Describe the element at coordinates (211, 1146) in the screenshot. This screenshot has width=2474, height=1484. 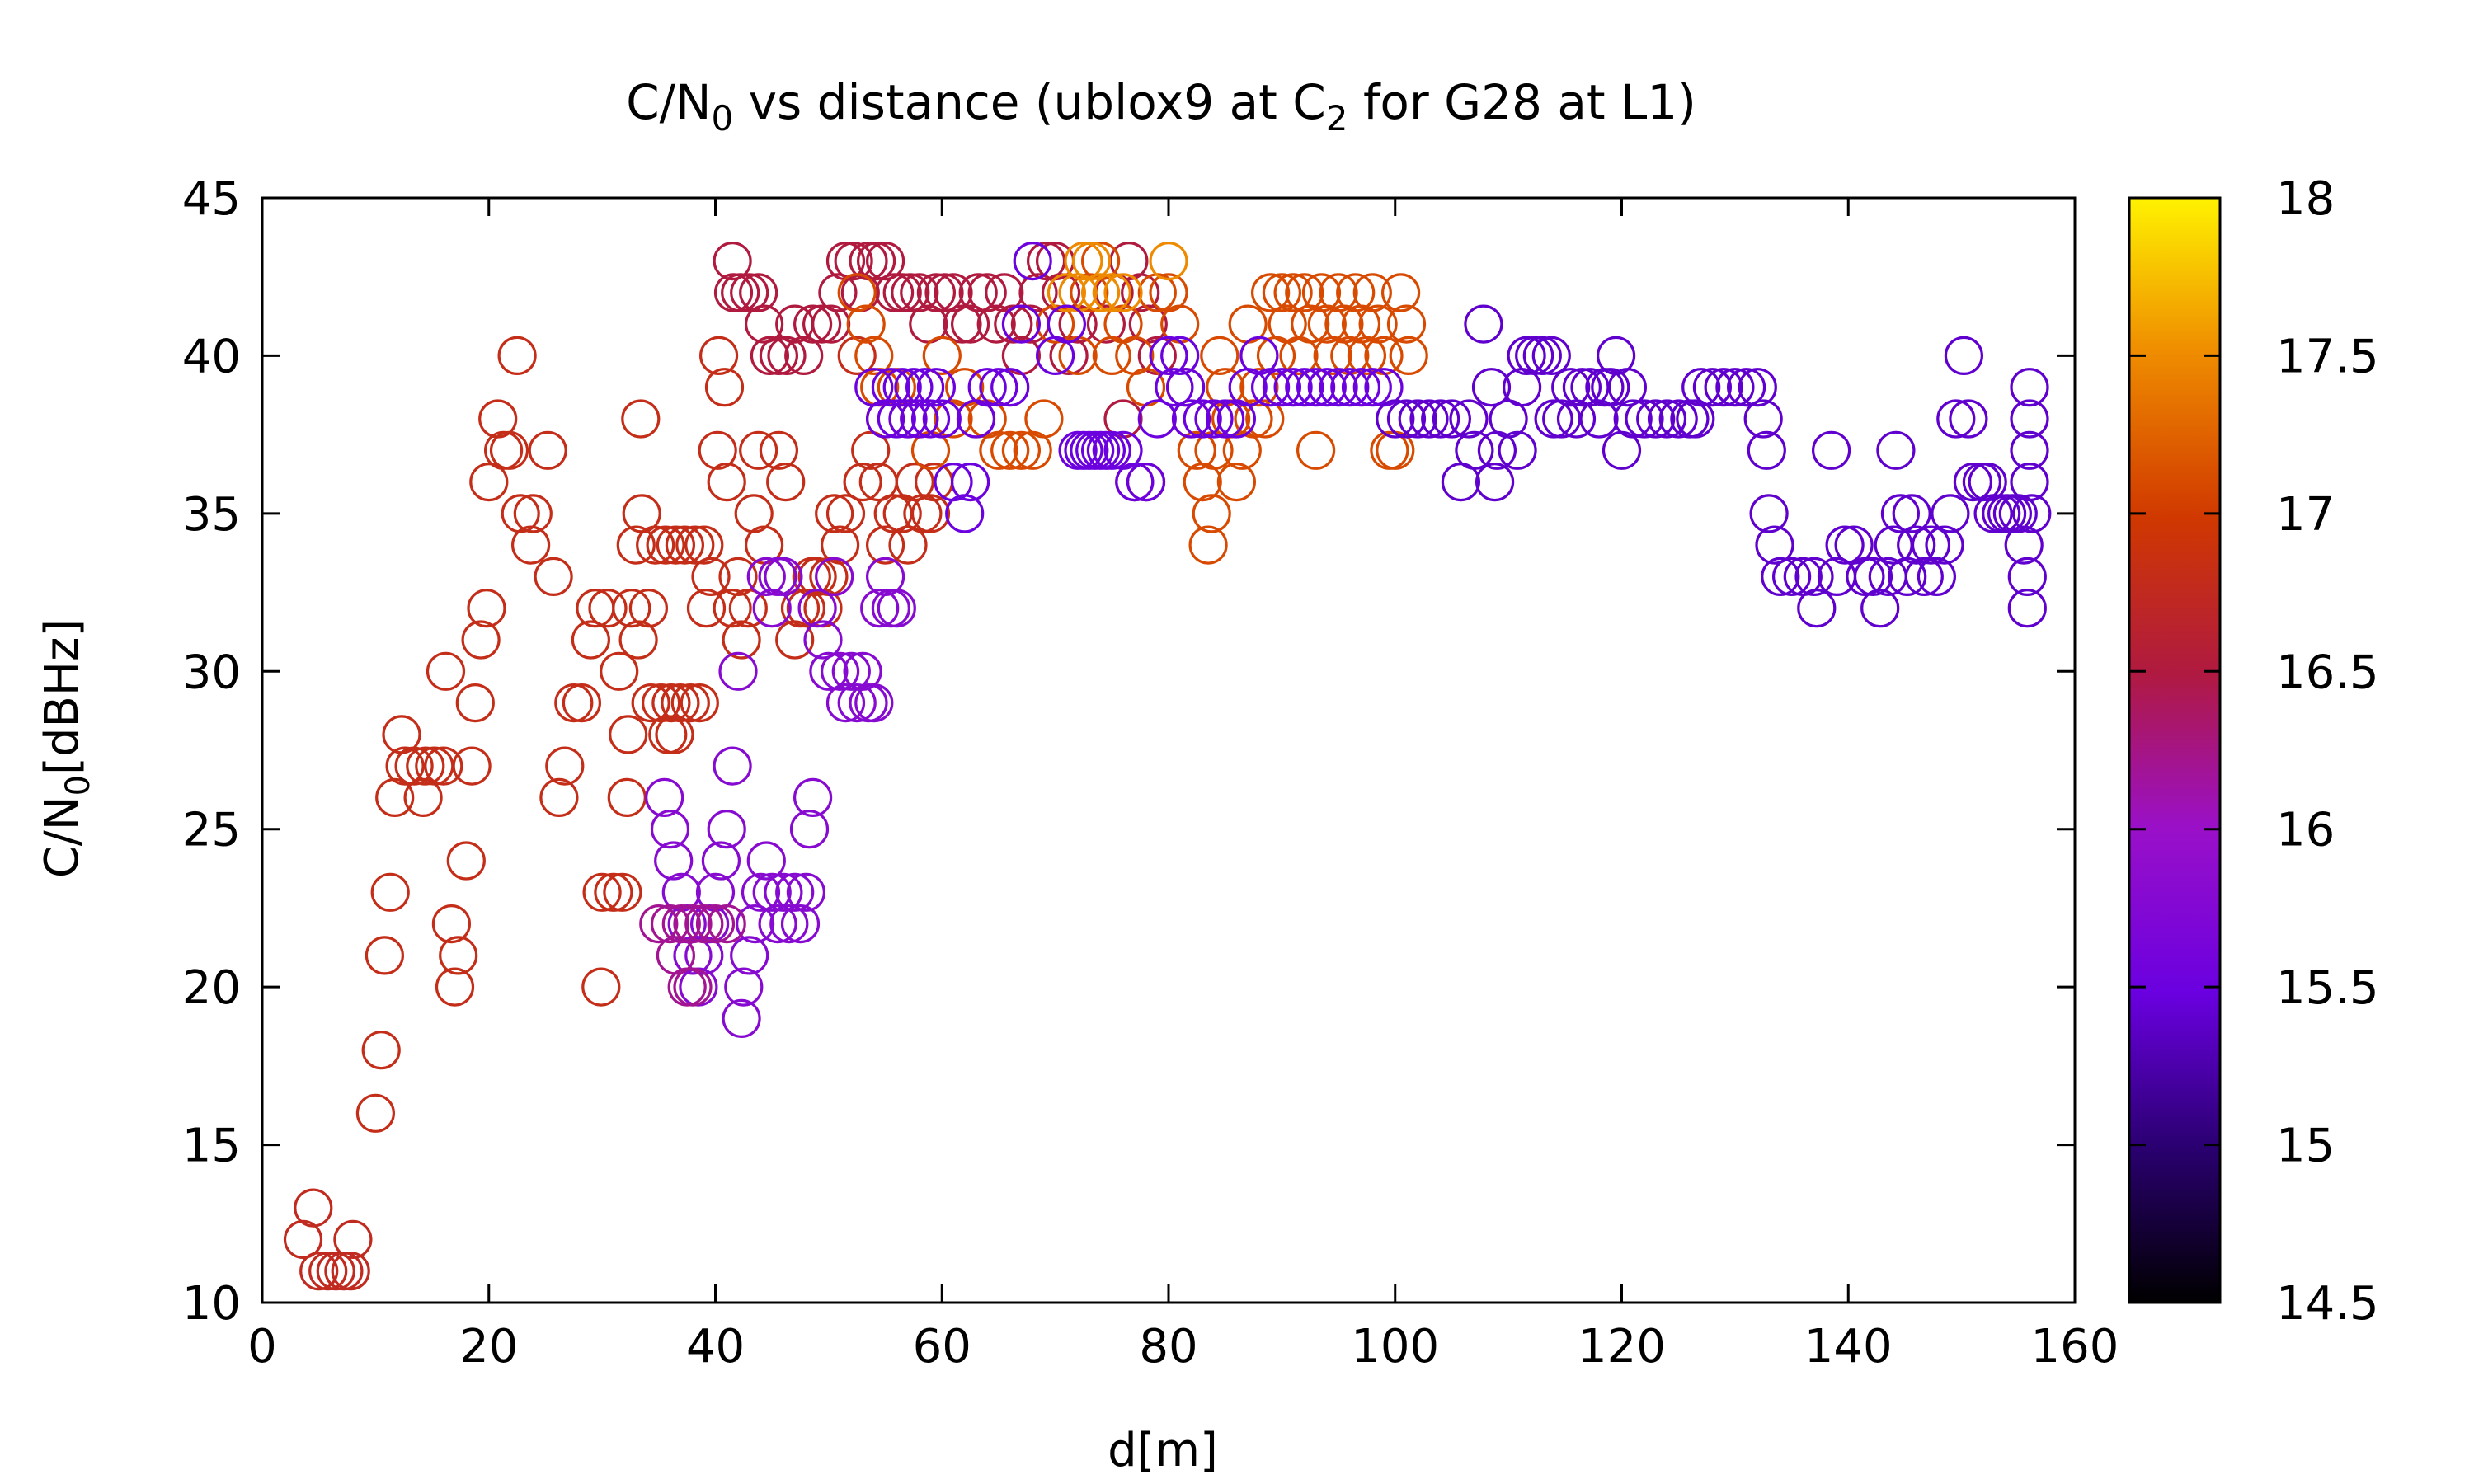
I see `y-tick-label: 15` at that location.